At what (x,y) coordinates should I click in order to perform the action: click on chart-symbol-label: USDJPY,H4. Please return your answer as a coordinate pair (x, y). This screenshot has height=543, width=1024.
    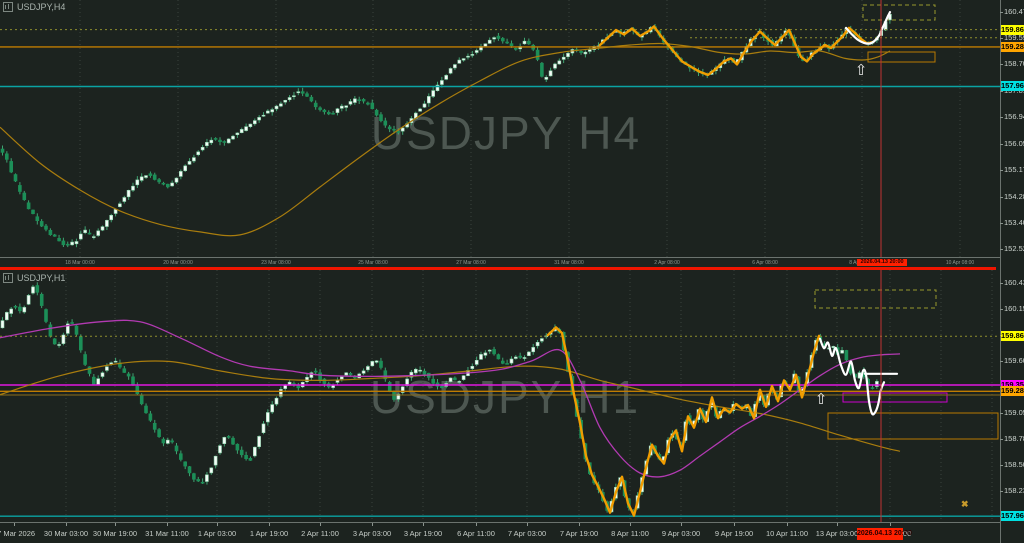
    Looking at the image, I should click on (41, 7).